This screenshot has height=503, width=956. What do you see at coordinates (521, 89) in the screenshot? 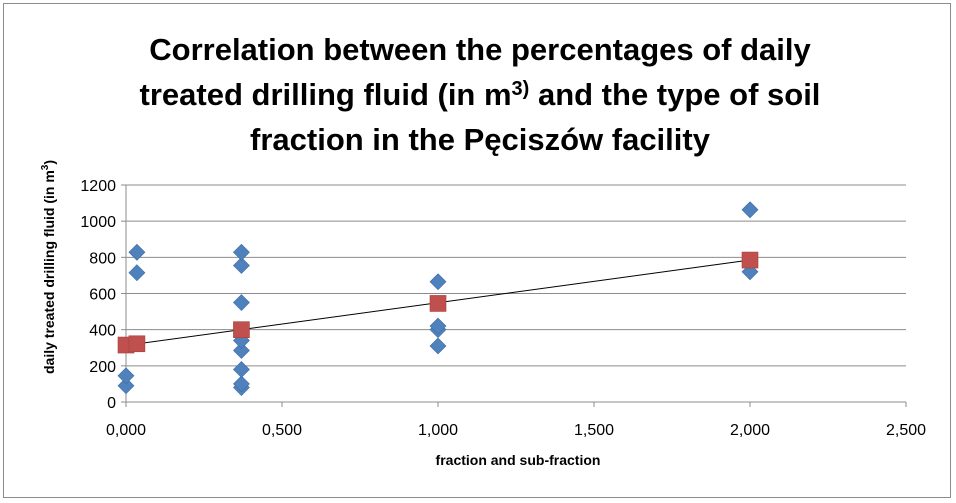
I see `chart-title-superscript: 3)` at bounding box center [521, 89].